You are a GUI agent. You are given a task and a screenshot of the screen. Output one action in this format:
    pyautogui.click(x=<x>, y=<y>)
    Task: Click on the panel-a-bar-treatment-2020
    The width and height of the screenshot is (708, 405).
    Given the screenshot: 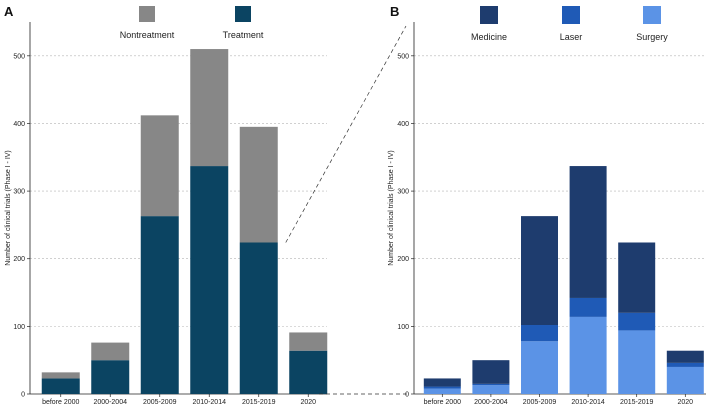 What is the action you would take?
    pyautogui.click(x=308, y=372)
    